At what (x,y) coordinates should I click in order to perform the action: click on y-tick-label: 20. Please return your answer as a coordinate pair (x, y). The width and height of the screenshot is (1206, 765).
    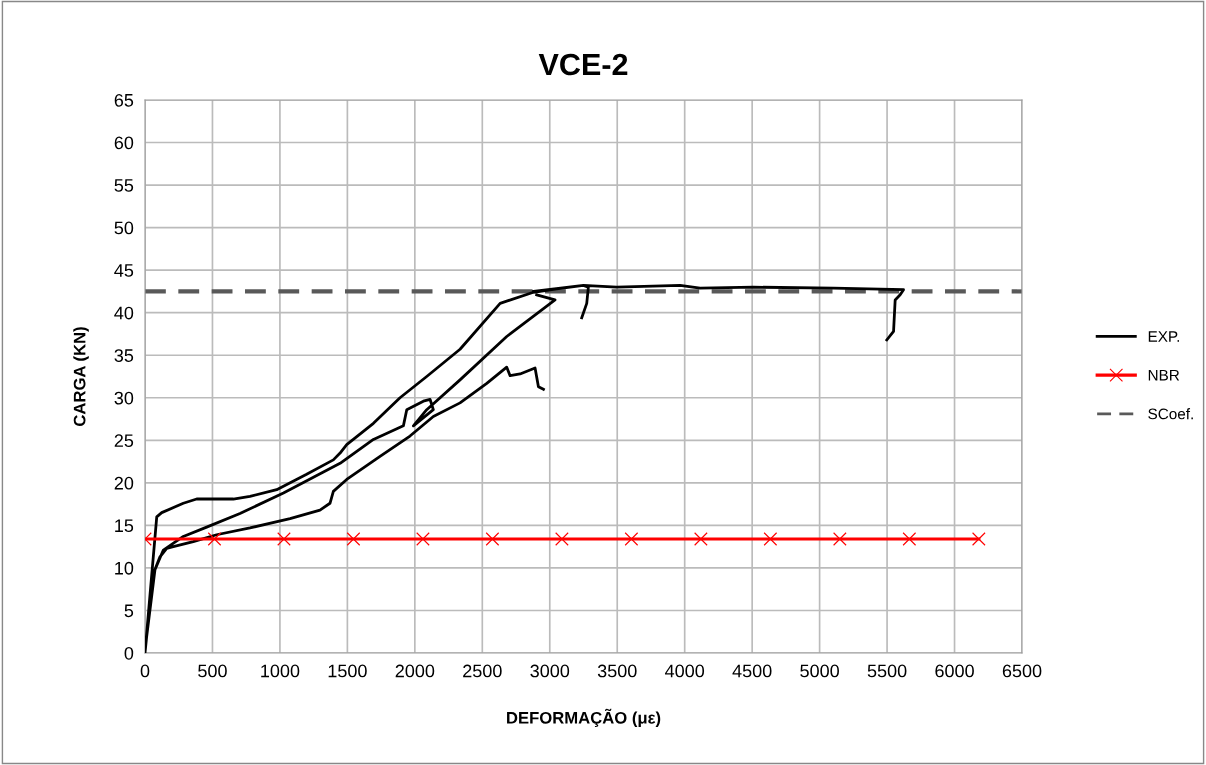
    Looking at the image, I should click on (124, 483).